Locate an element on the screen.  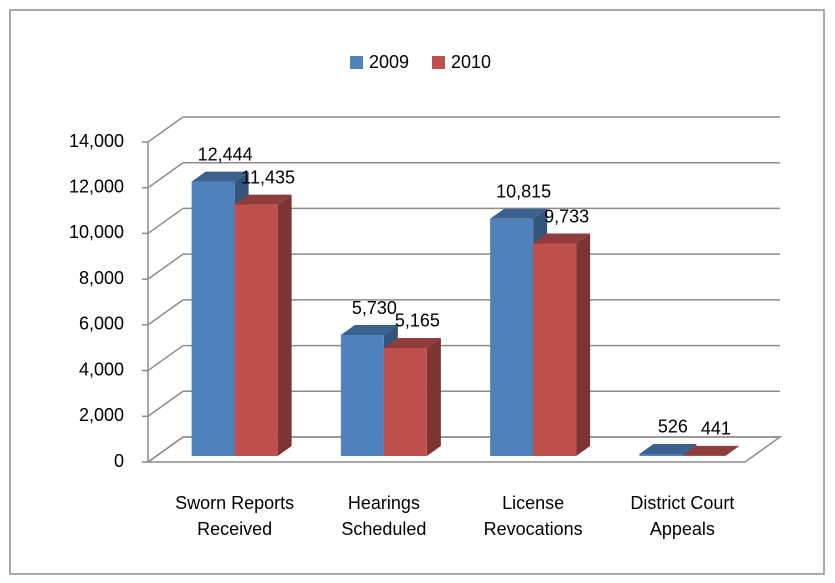
data-label: 11,435 is located at coordinates (268, 177).